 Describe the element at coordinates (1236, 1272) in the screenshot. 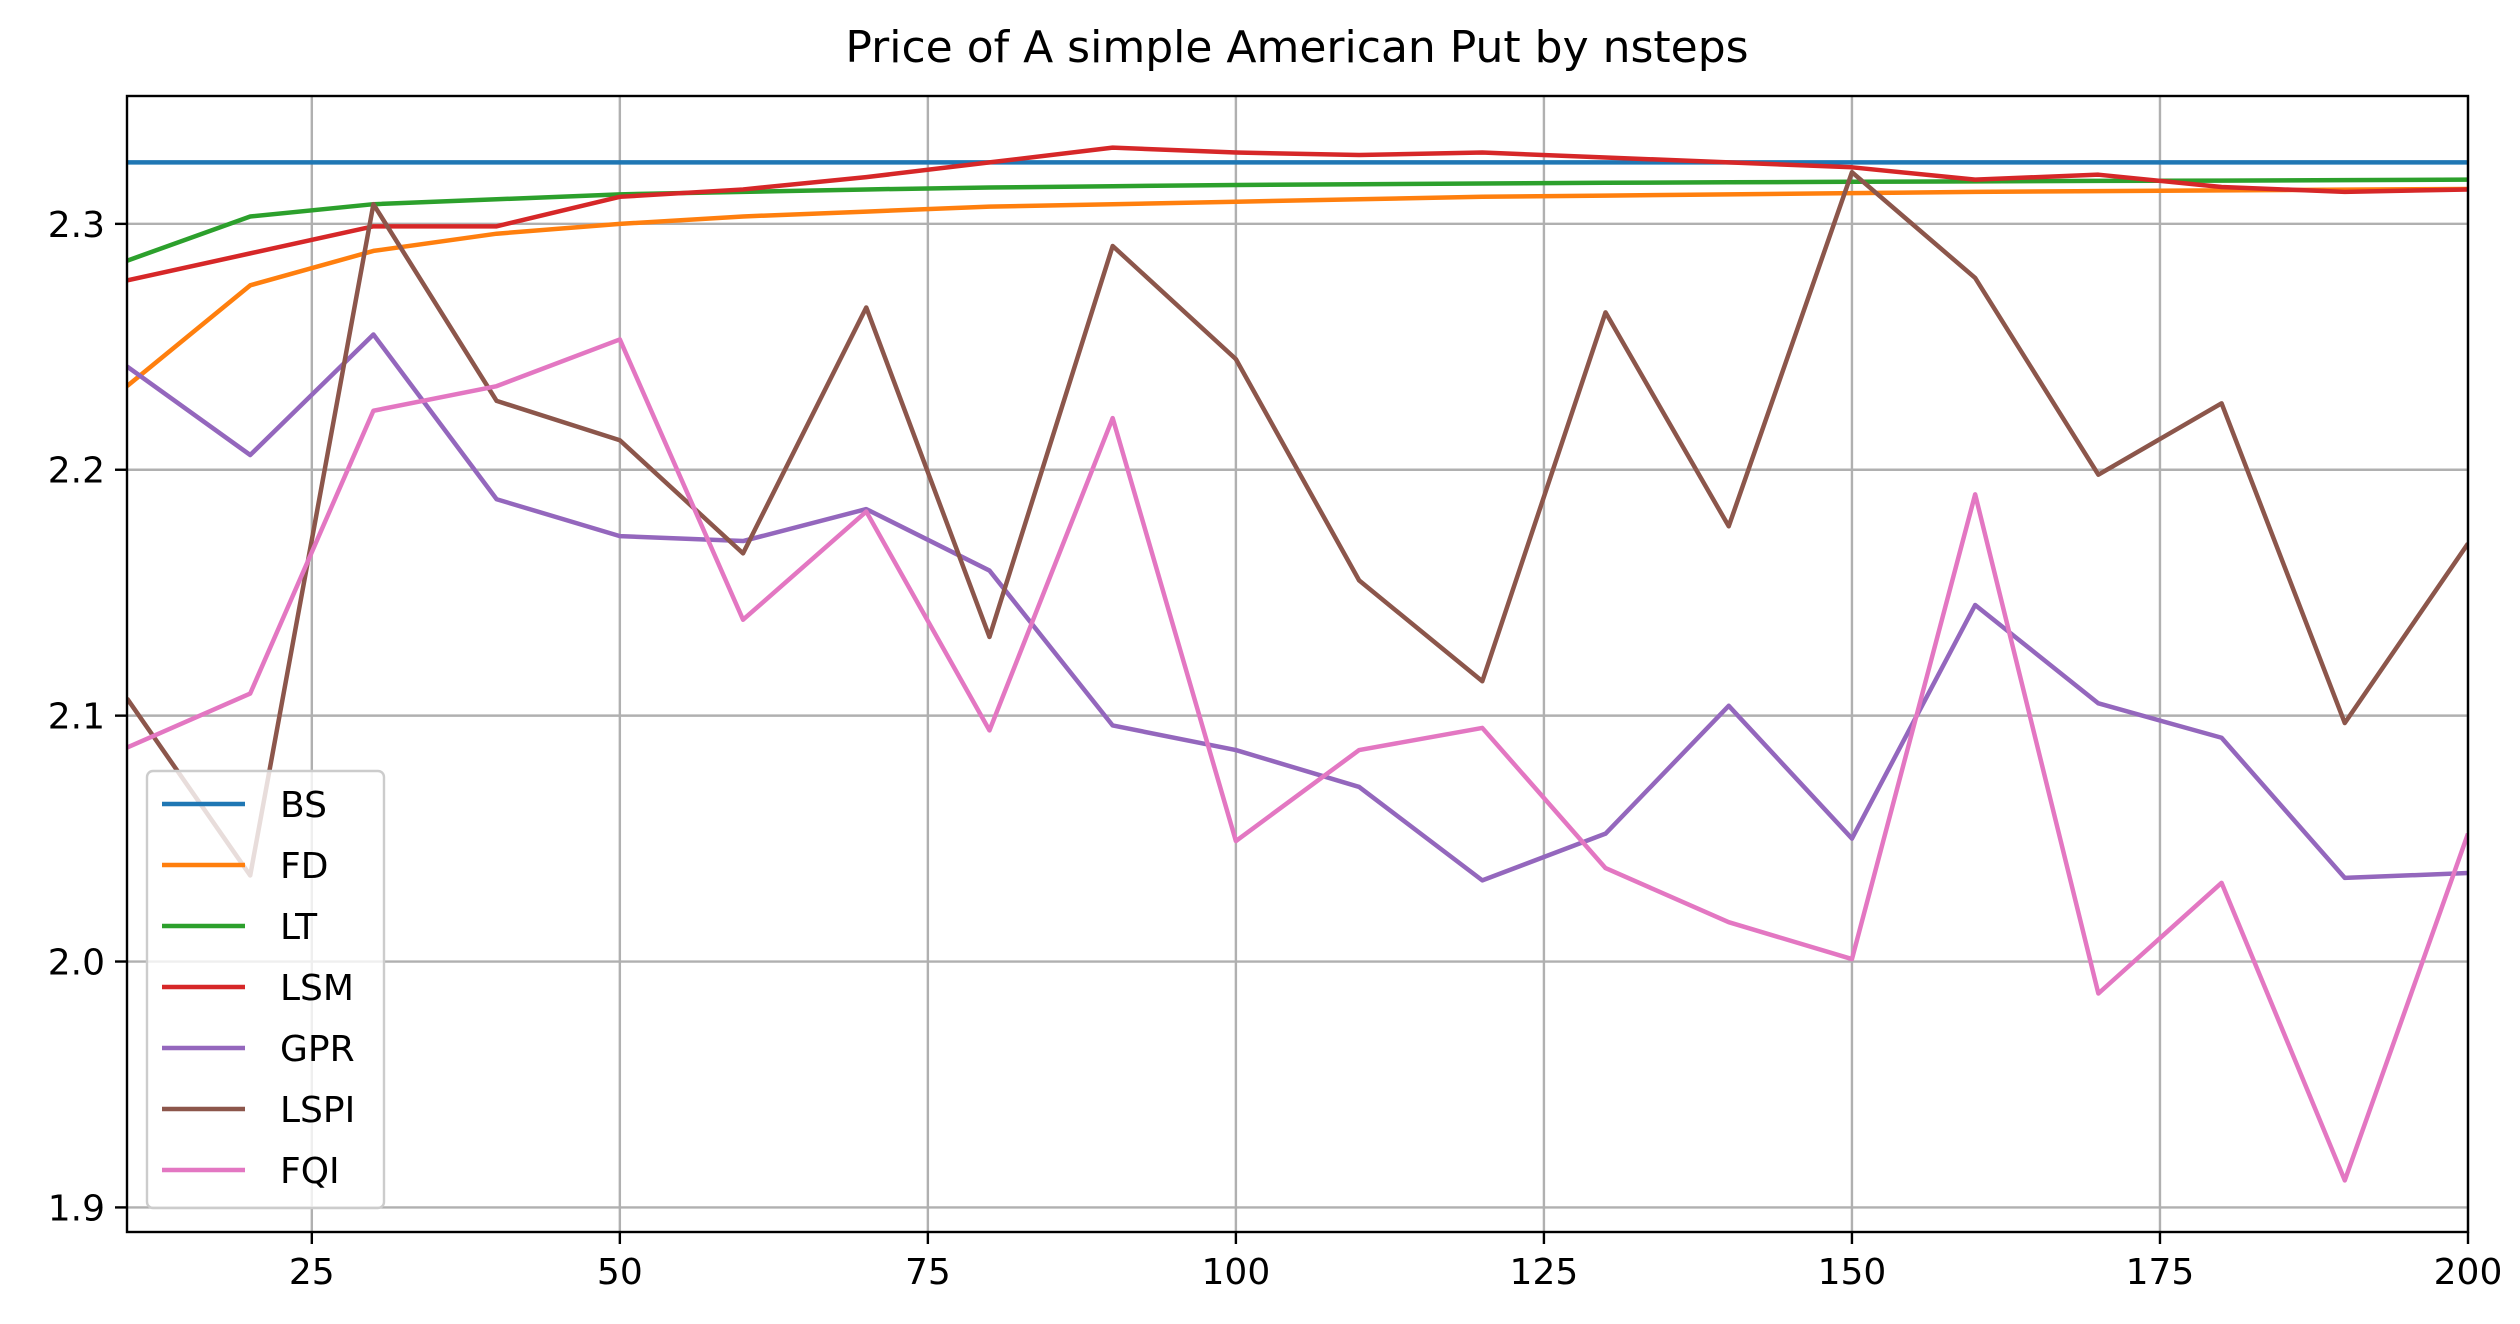

I see `x-tick-label: 100` at that location.